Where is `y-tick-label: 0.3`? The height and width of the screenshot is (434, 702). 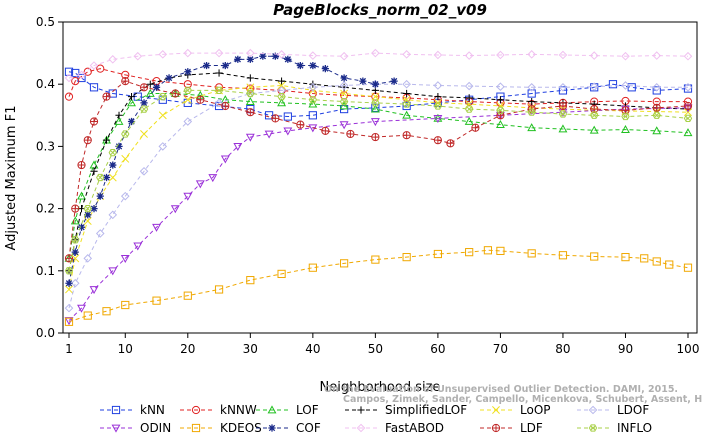
y-tick-label: 0.3 is located at coordinates (45, 146).